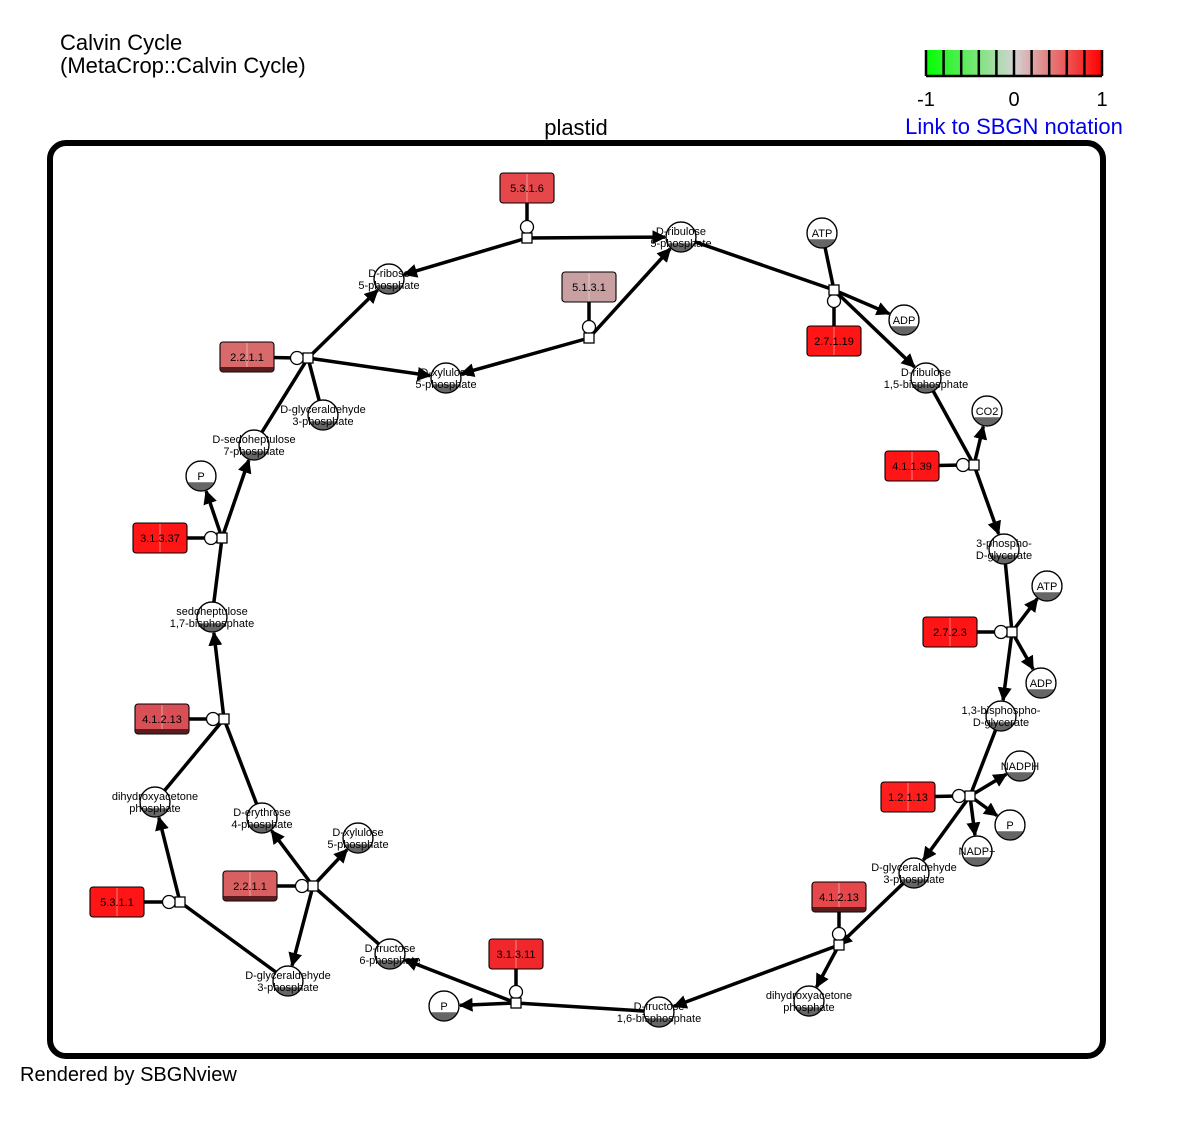 The height and width of the screenshot is (1131, 1187). I want to click on enzyme-e_5311: 5.3.1.1, so click(117, 902).